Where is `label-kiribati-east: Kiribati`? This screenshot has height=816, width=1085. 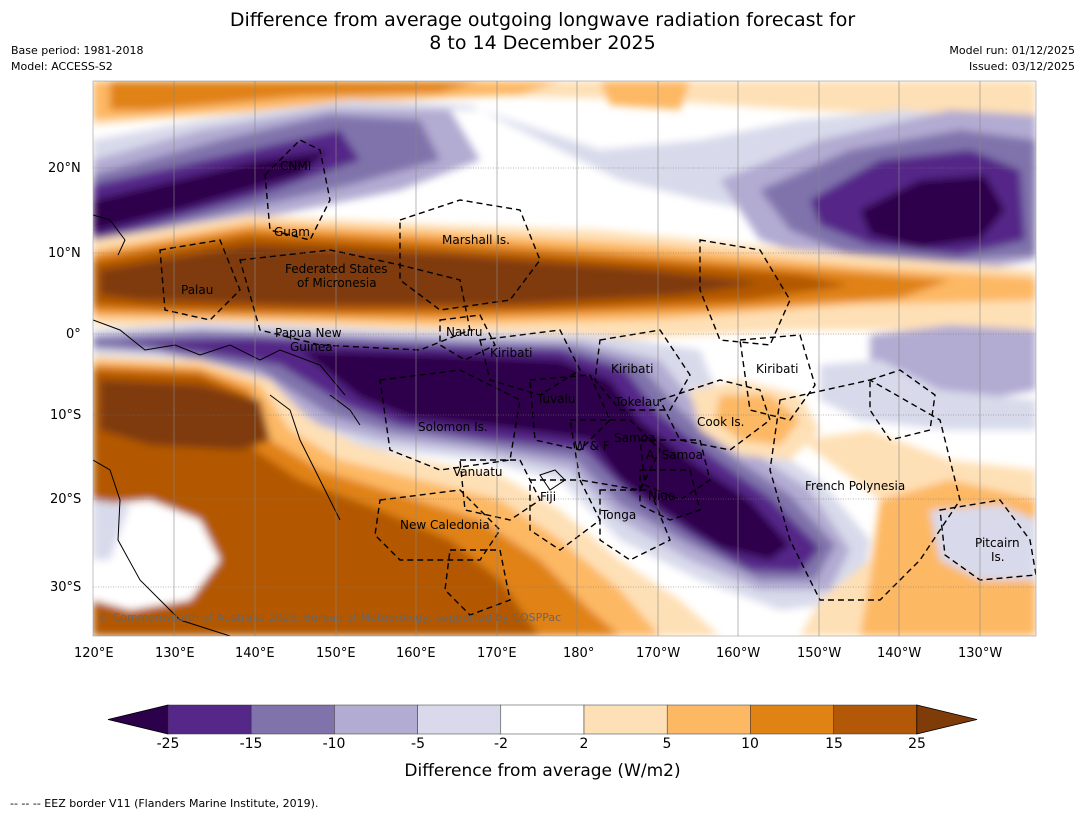
label-kiribati-east: Kiribati is located at coordinates (777, 369).